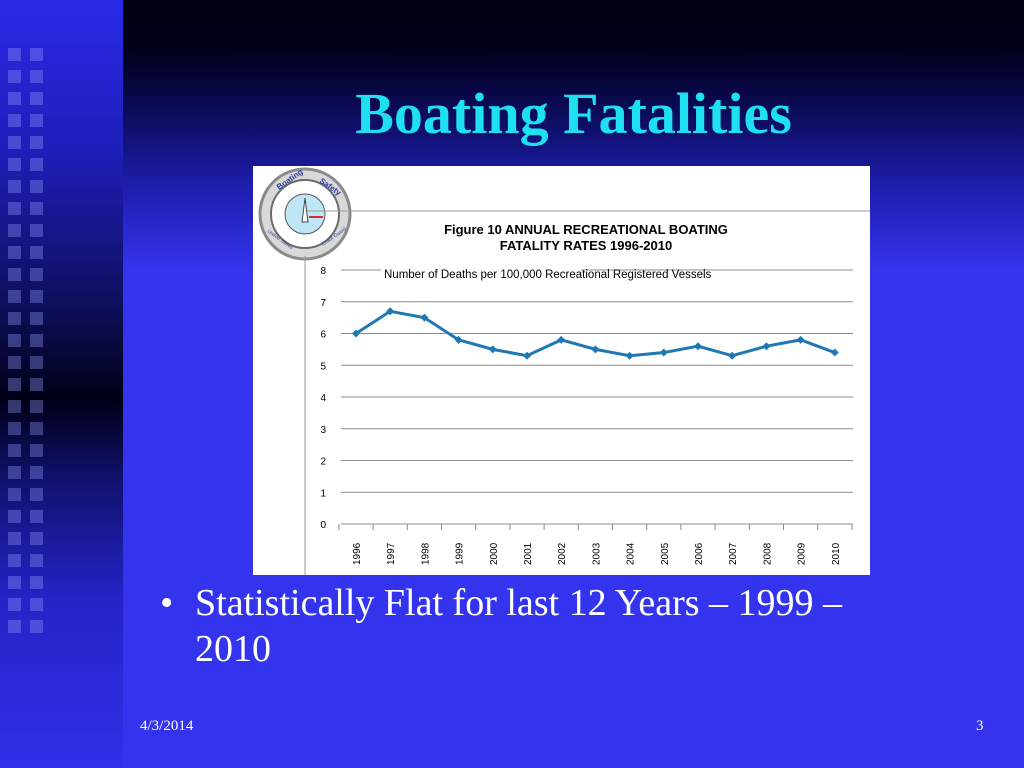 The height and width of the screenshot is (768, 1024). Describe the element at coordinates (316, 217) in the screenshot. I see `logo-stripe` at that location.